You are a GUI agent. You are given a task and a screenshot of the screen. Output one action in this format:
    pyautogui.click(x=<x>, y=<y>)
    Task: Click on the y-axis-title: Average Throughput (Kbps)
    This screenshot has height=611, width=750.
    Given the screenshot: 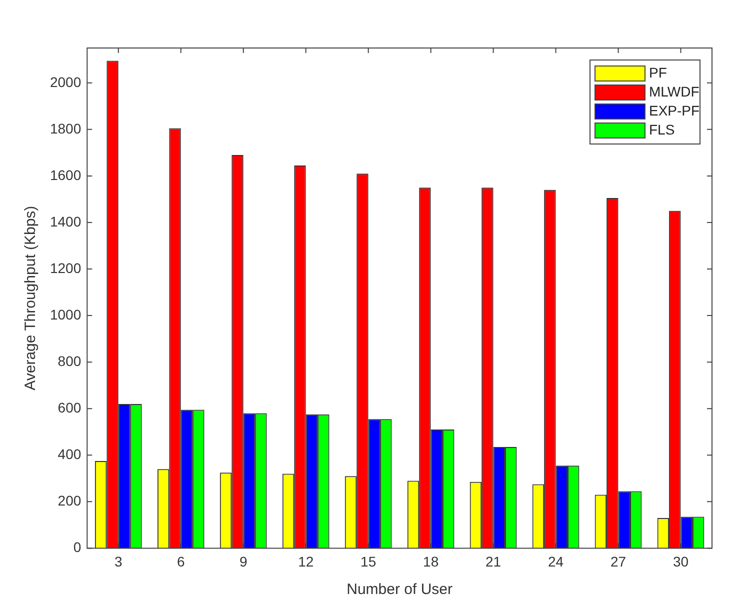 What is the action you would take?
    pyautogui.click(x=31, y=298)
    